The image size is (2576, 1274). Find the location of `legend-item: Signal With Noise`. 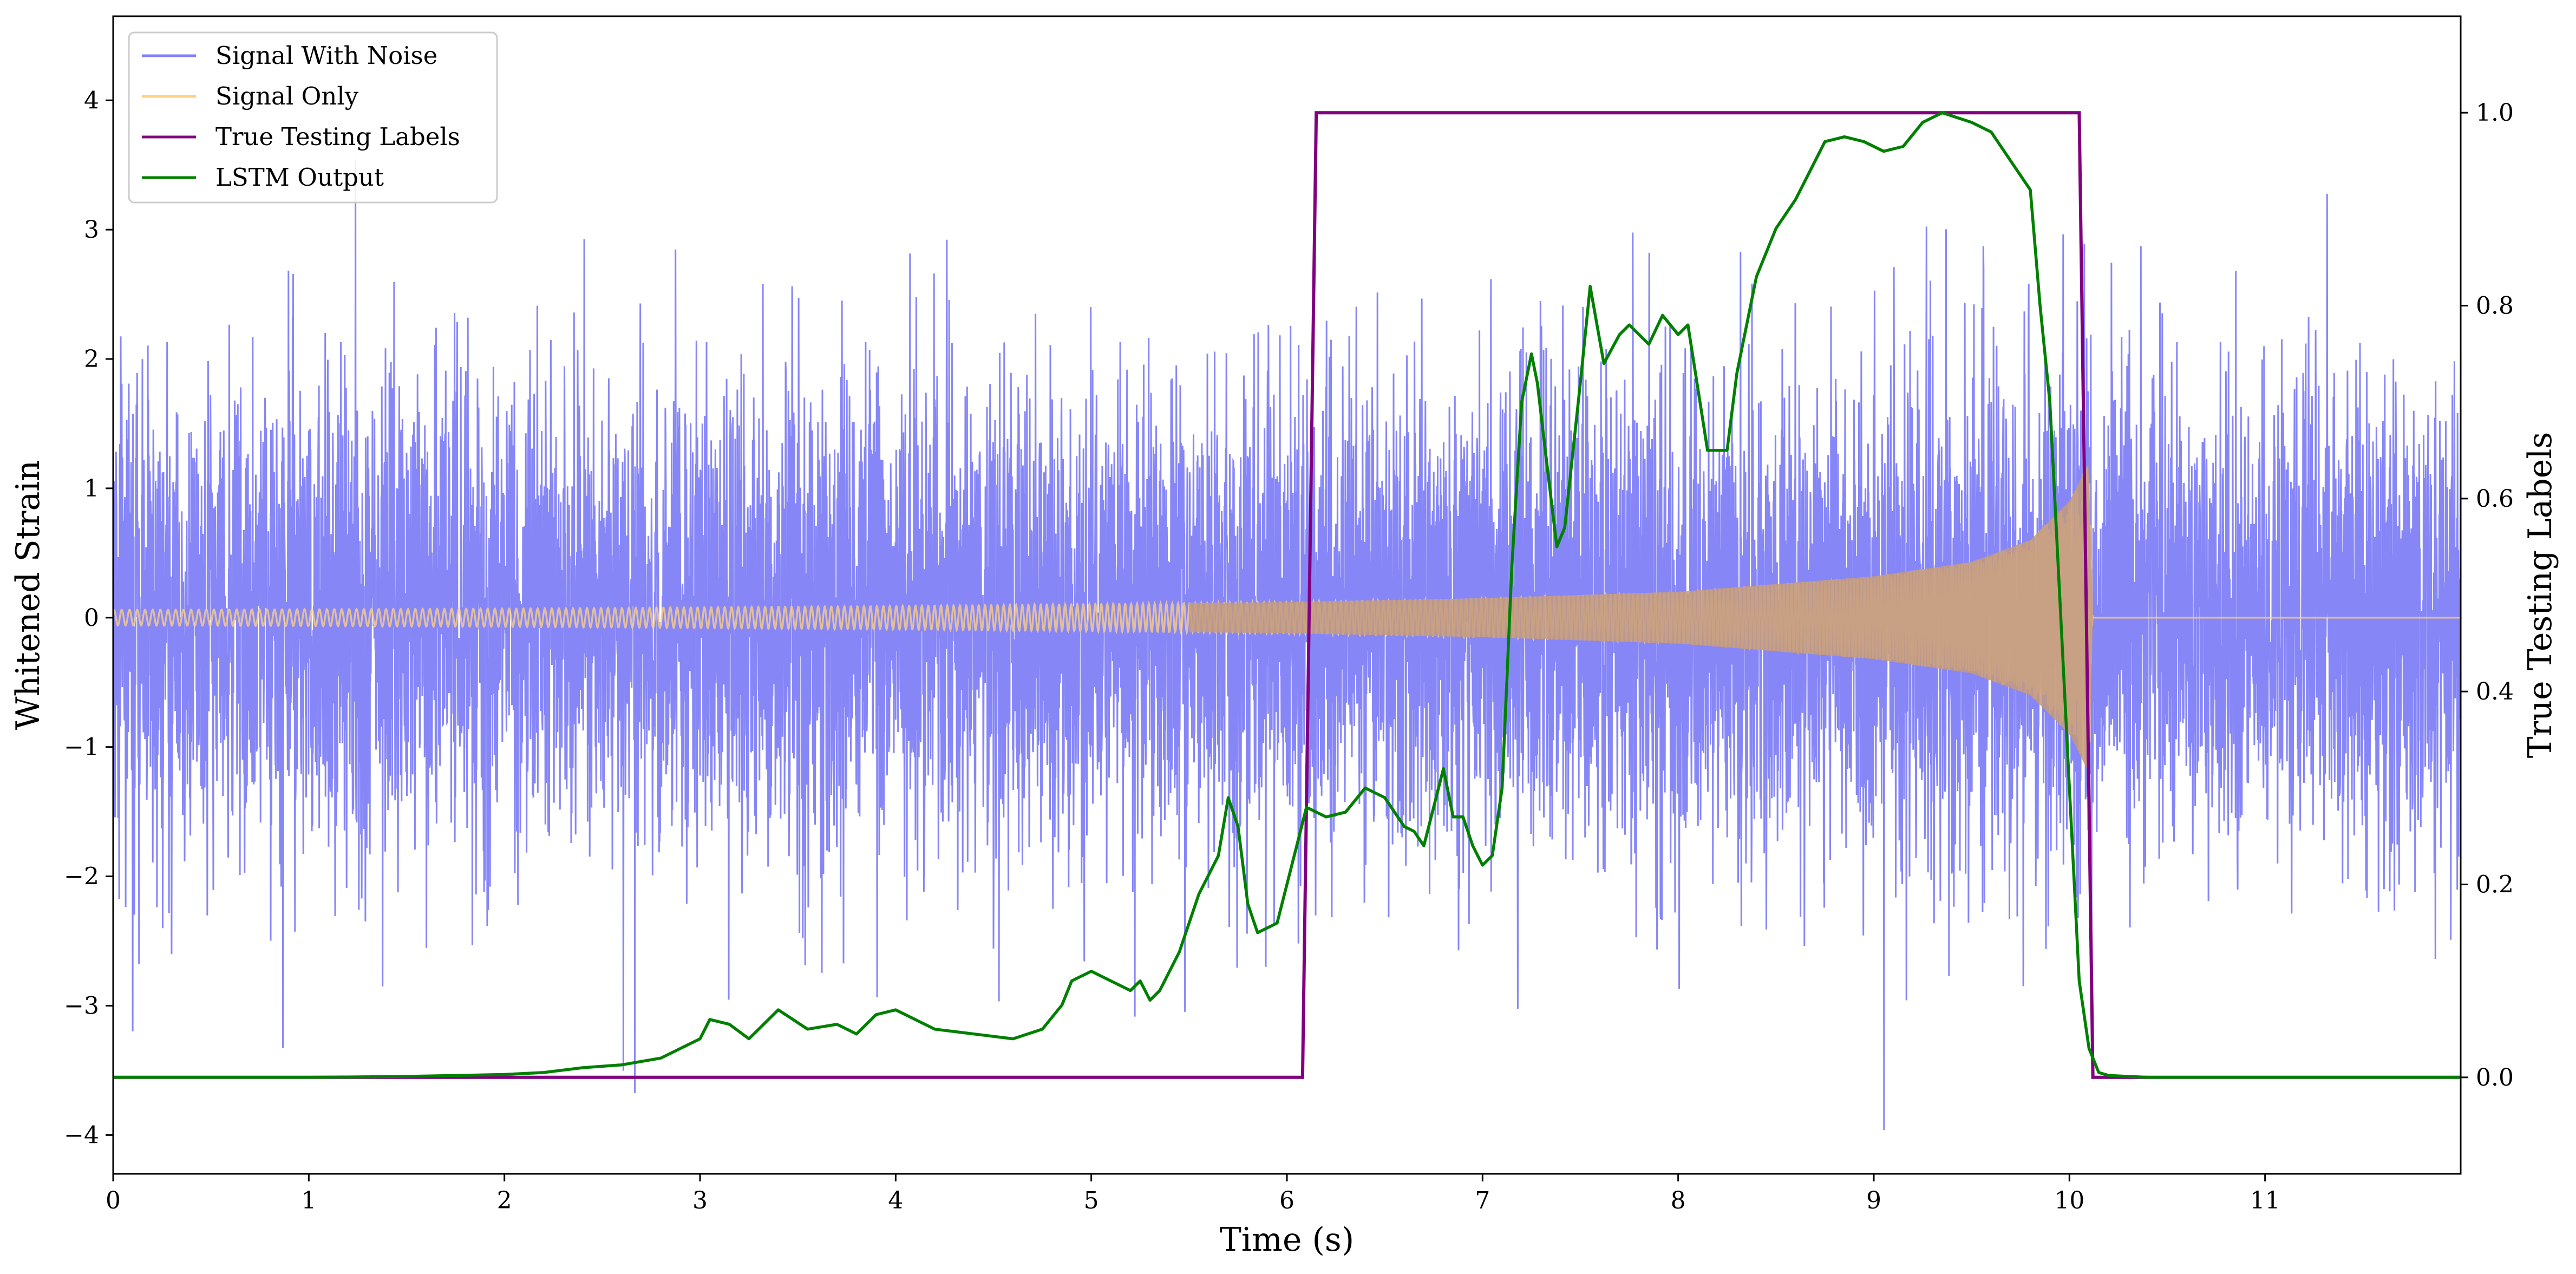

legend-item: Signal With Noise is located at coordinates (289, 55).